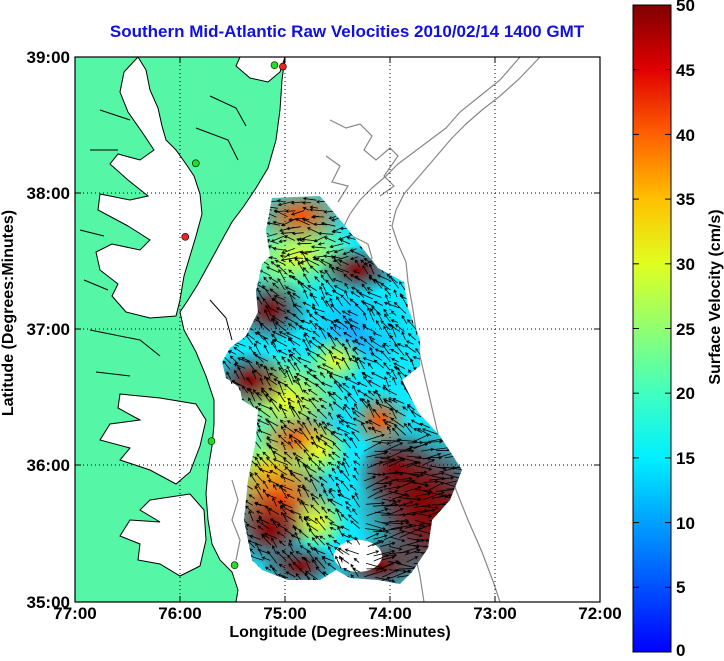 Image resolution: width=724 pixels, height=661 pixels. Describe the element at coordinates (48, 602) in the screenshot. I see `y-tick-label: 35:00` at that location.